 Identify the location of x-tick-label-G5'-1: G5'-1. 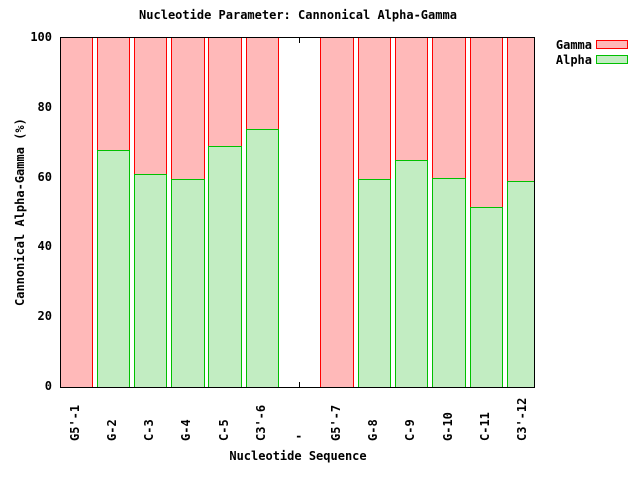
(74, 422).